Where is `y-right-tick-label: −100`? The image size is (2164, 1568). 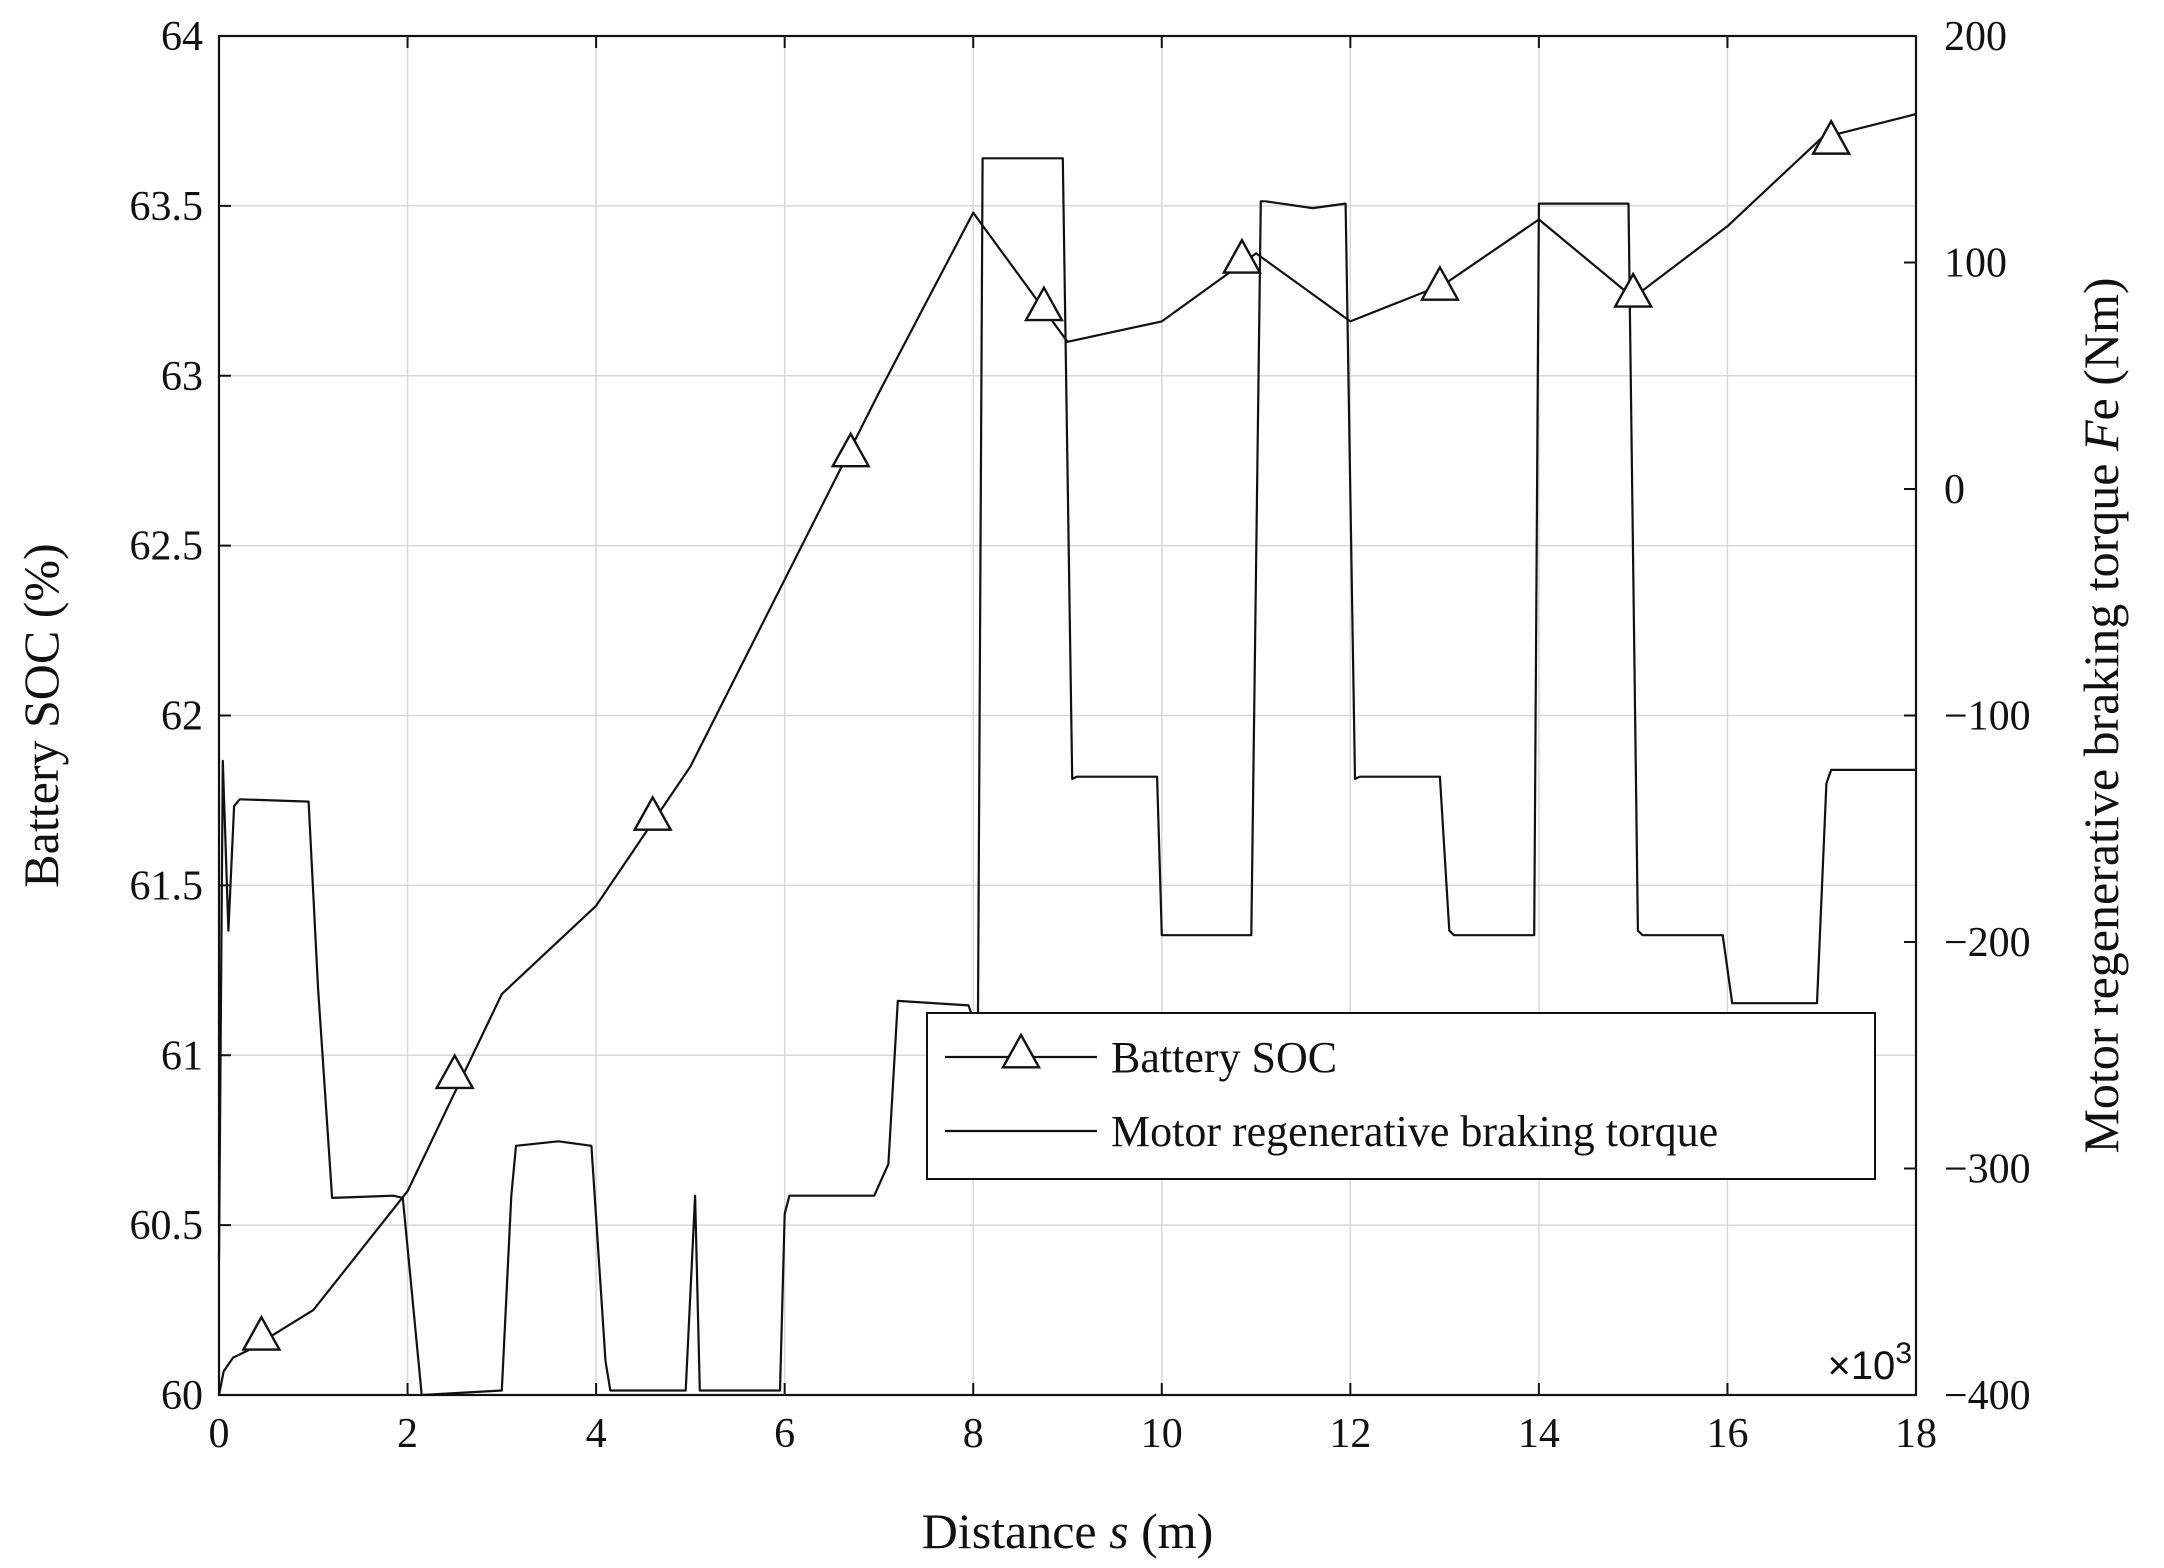
y-right-tick-label: −100 is located at coordinates (1987, 717).